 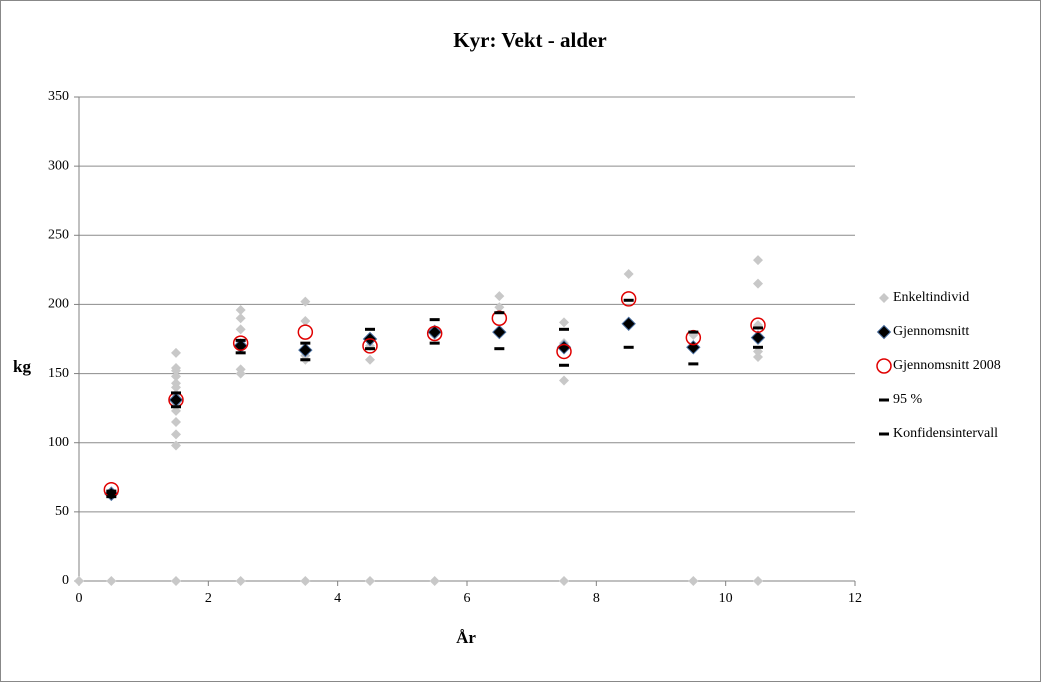 What do you see at coordinates (947, 365) in the screenshot?
I see `legend-label: Gjennomsnitt 2008` at bounding box center [947, 365].